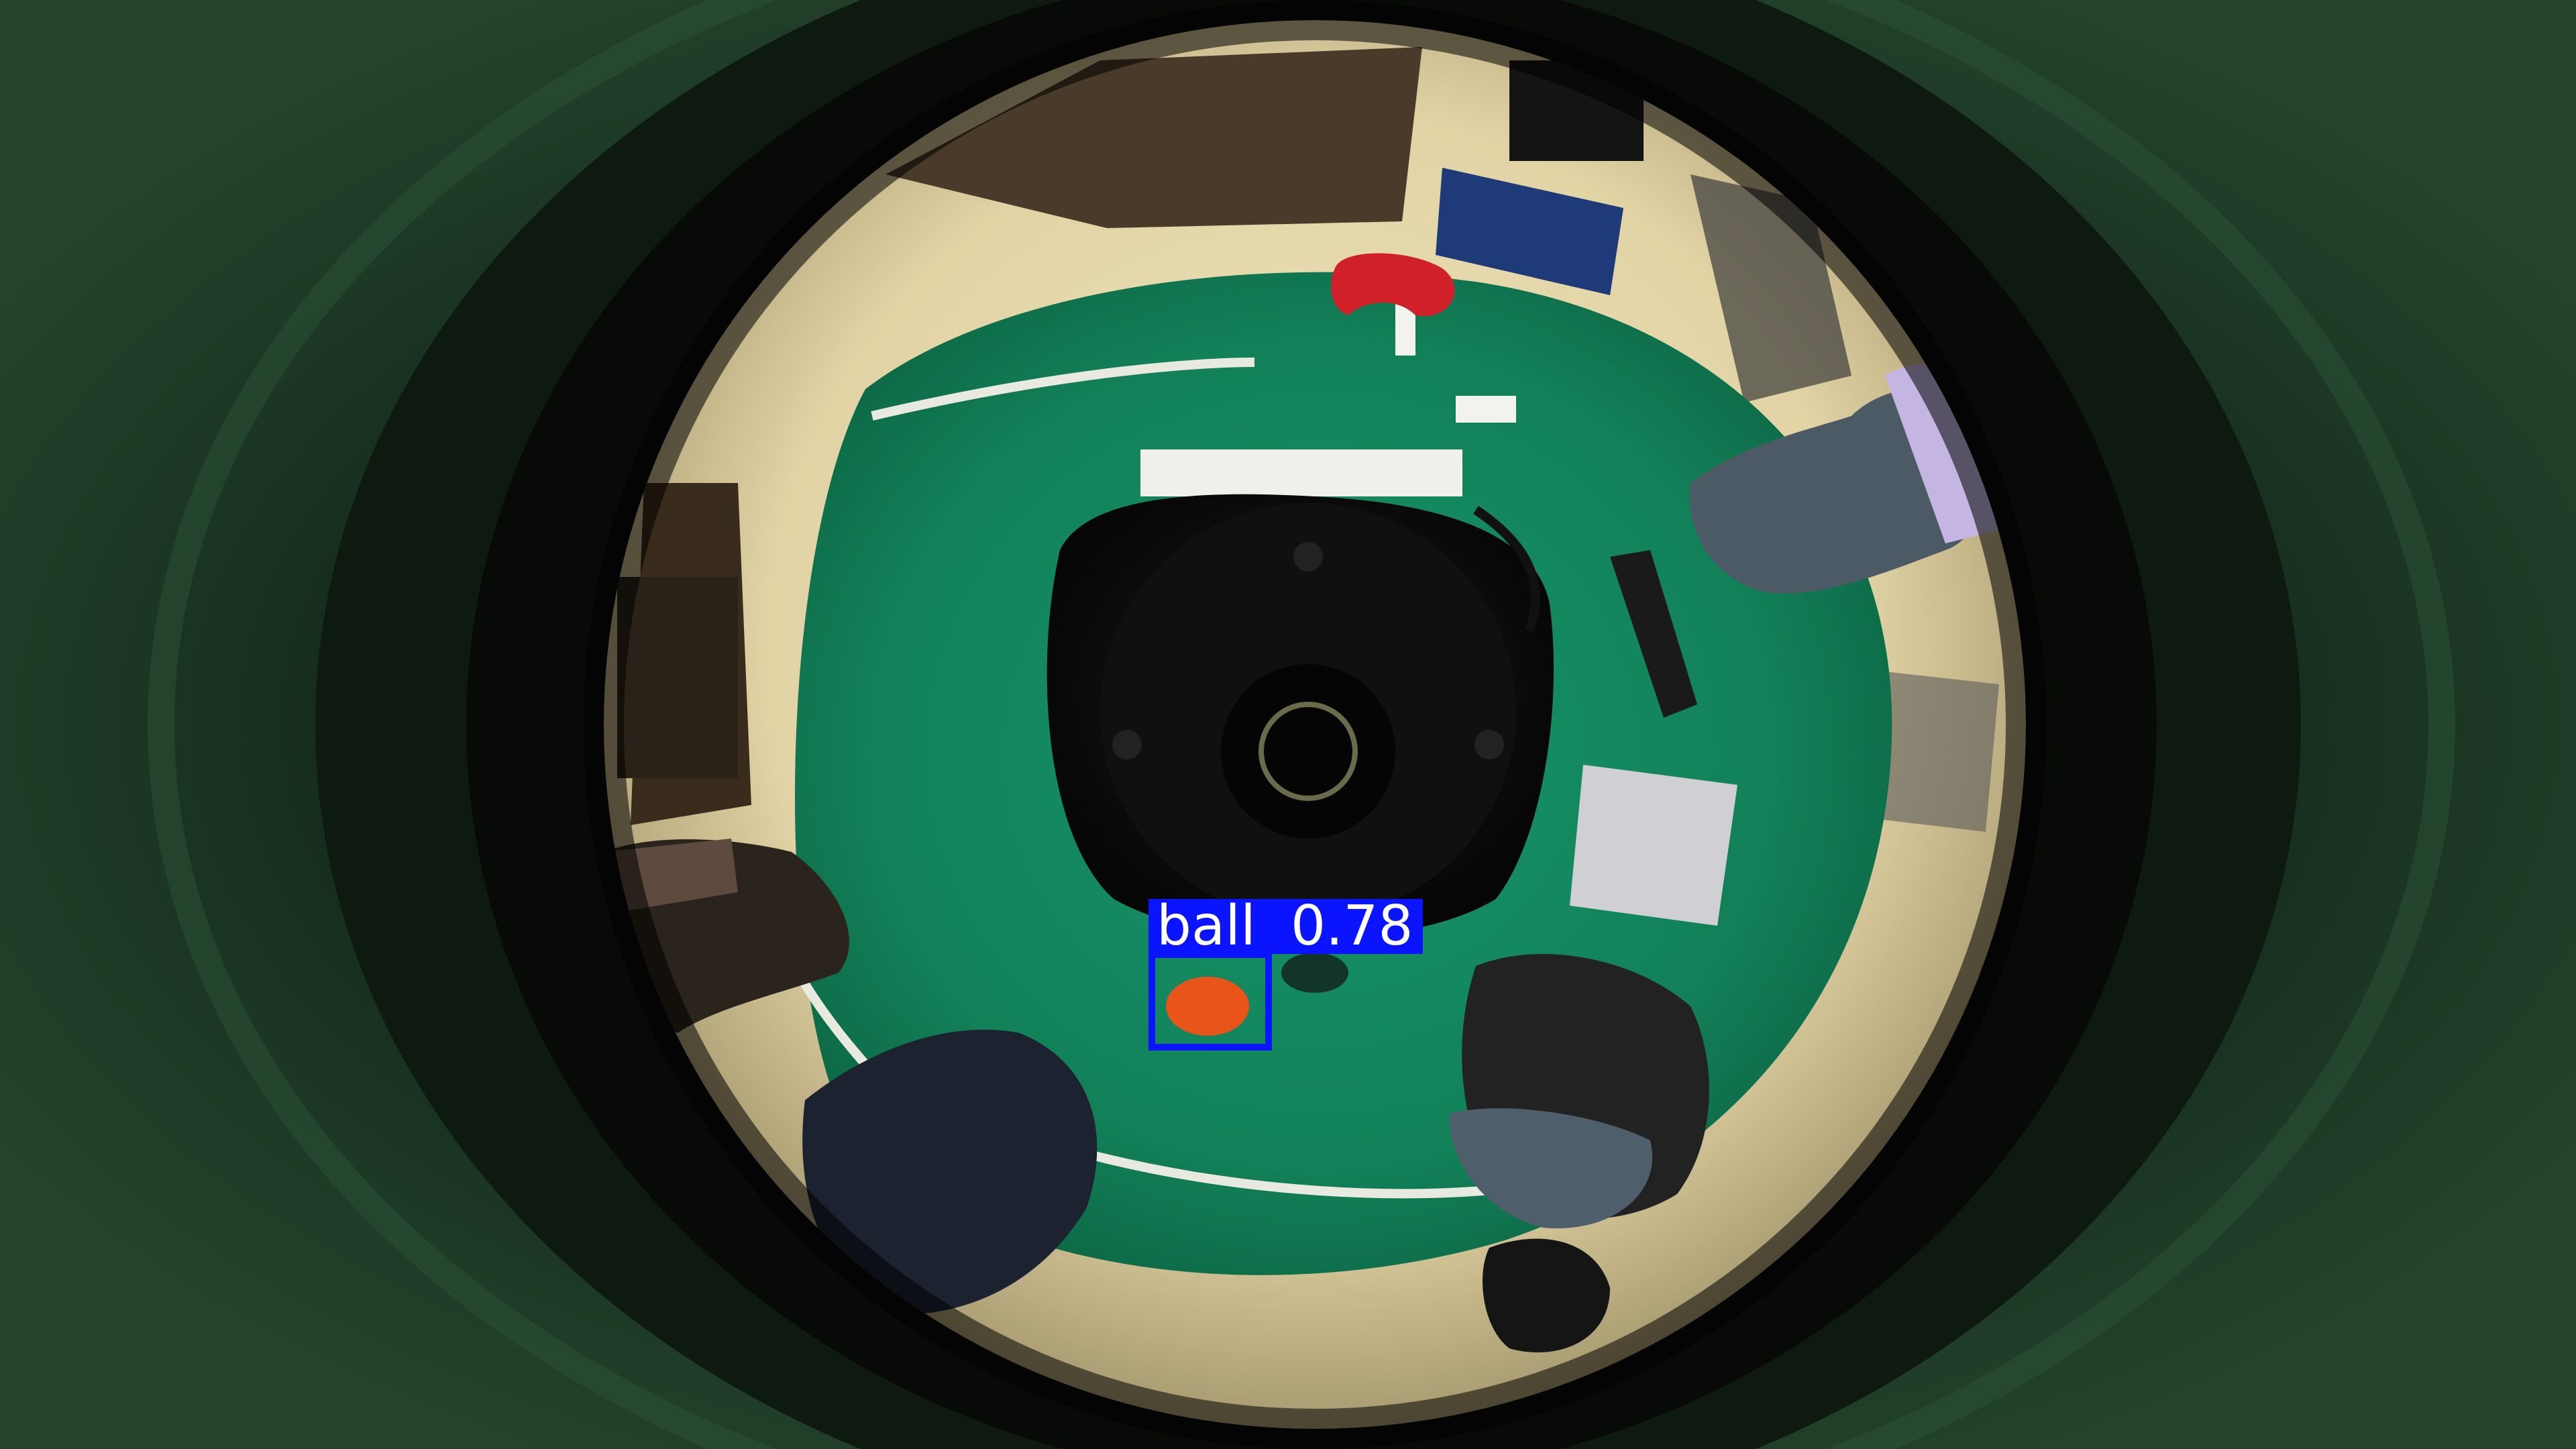 The image size is (2576, 1449). What do you see at coordinates (1529, 231) in the screenshot?
I see `table-top-right` at bounding box center [1529, 231].